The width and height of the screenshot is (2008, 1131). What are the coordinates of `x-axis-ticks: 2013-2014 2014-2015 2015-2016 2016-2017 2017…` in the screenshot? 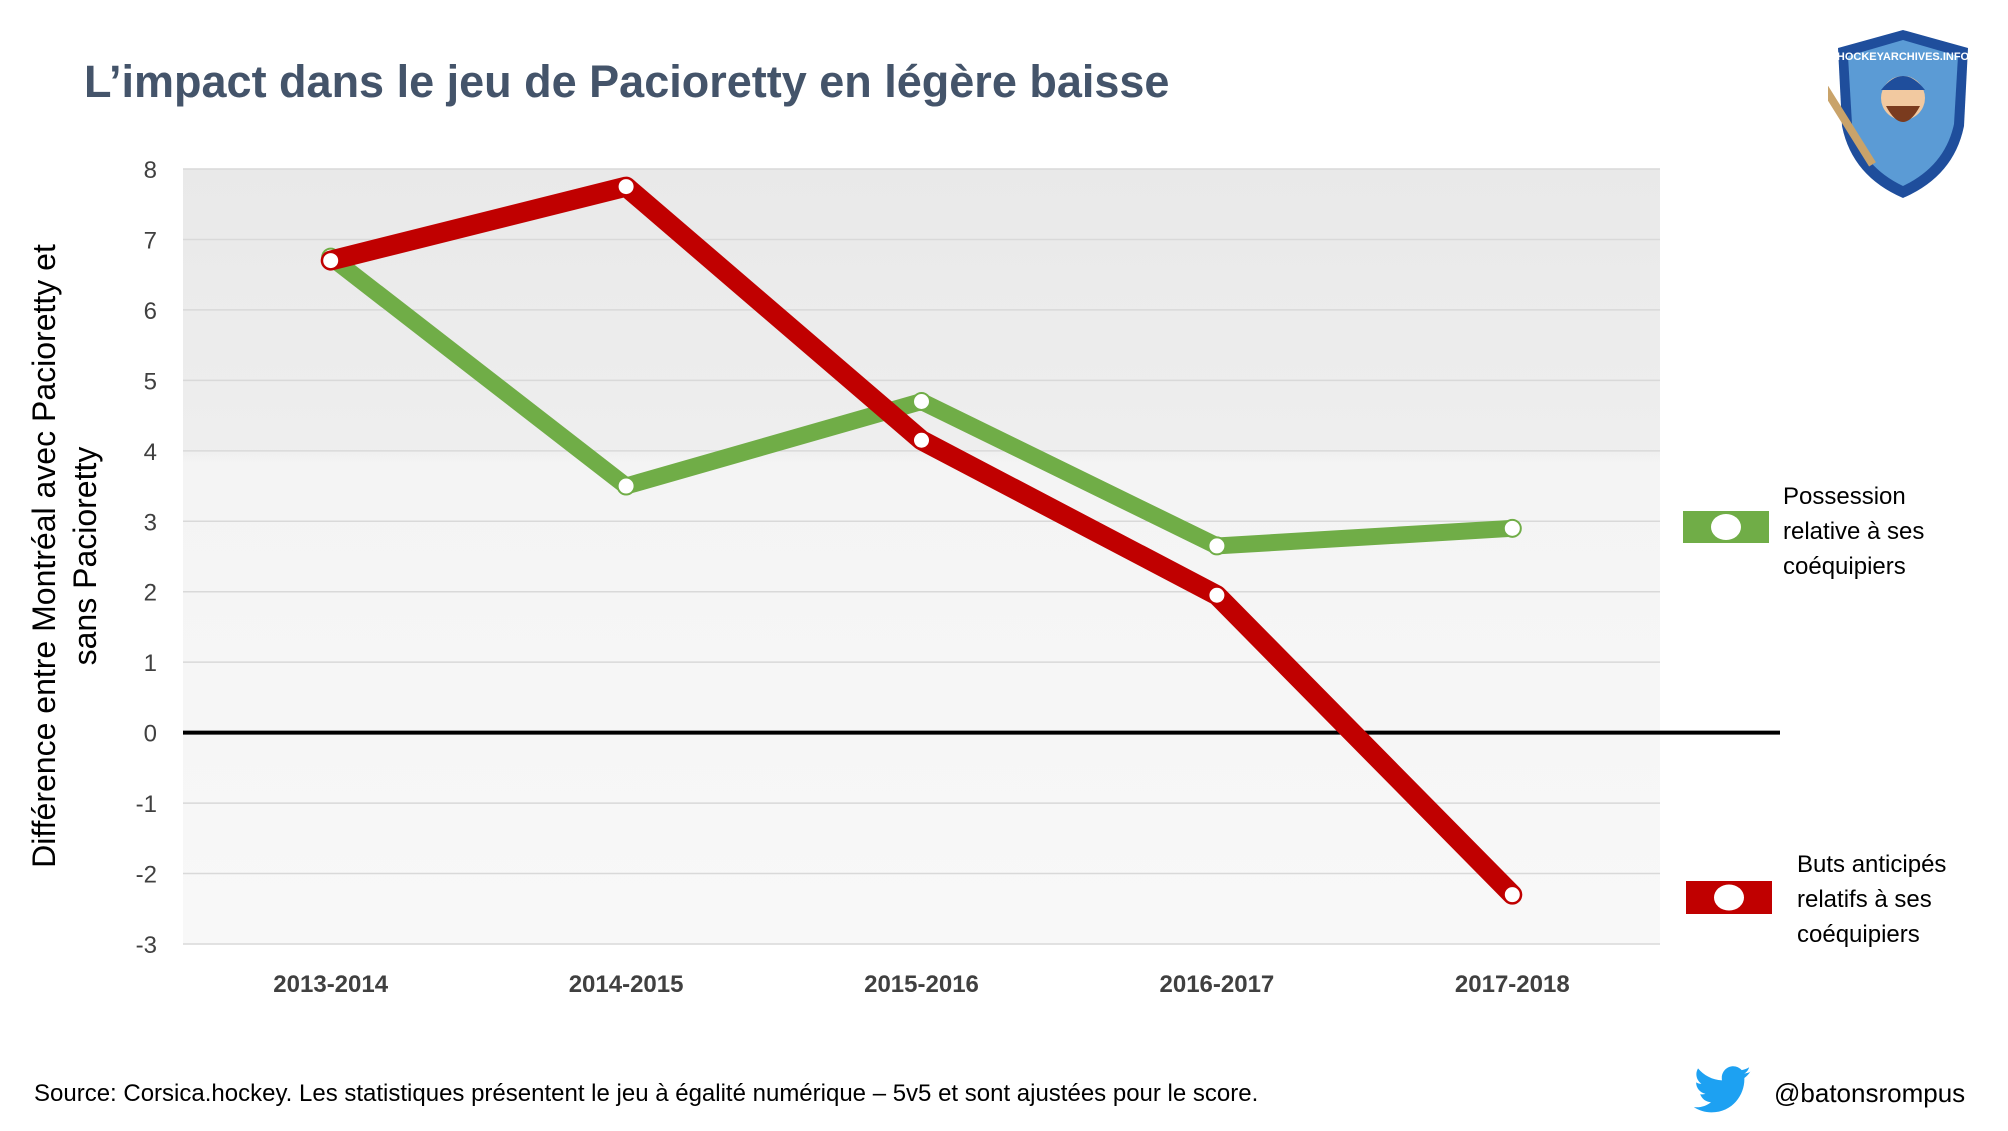 It's located at (921, 984).